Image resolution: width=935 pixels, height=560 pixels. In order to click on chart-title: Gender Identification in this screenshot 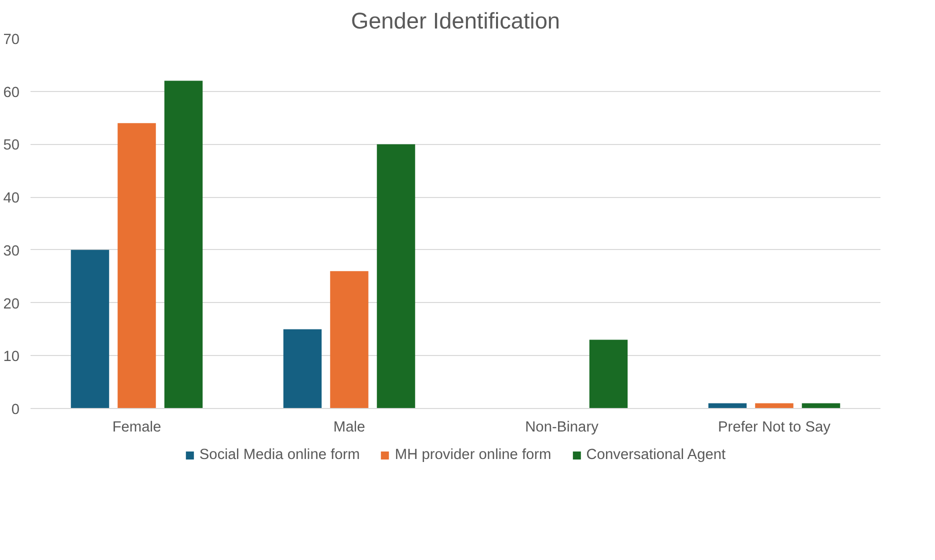, I will do `click(455, 21)`.